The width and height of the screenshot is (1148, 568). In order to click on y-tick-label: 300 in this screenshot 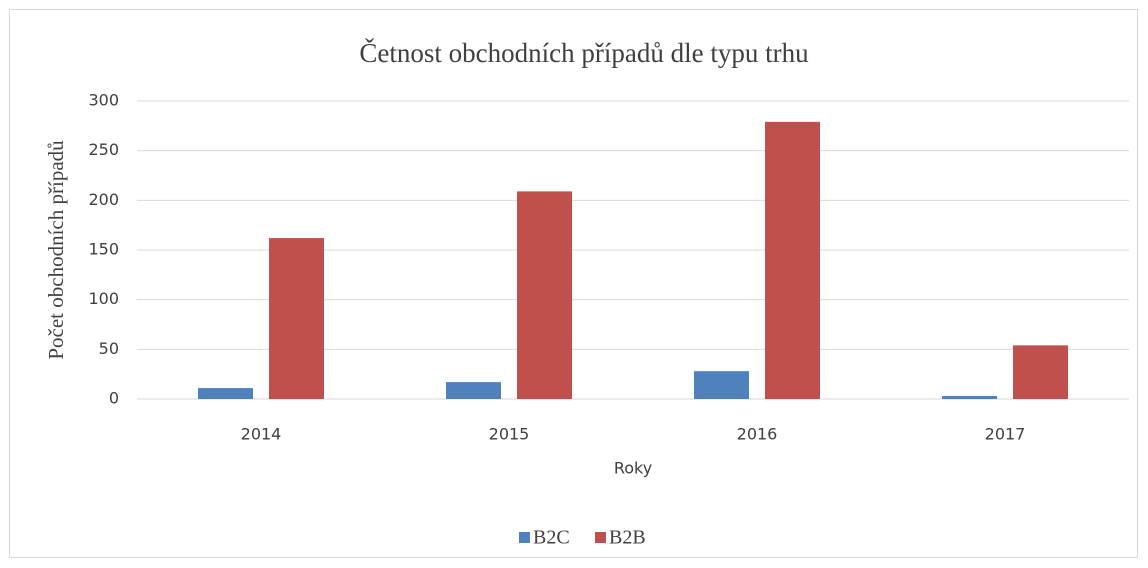, I will do `click(103, 100)`.